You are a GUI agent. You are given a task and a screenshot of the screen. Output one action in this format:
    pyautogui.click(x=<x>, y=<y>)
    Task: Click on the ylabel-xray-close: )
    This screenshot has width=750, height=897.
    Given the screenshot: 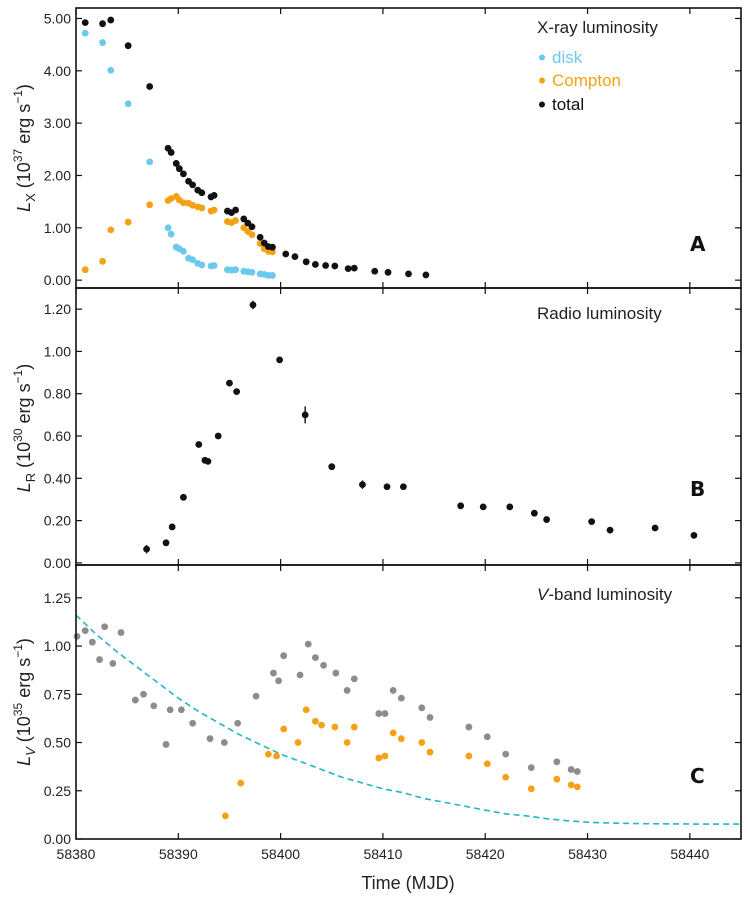 What is the action you would take?
    pyautogui.click(x=24, y=87)
    